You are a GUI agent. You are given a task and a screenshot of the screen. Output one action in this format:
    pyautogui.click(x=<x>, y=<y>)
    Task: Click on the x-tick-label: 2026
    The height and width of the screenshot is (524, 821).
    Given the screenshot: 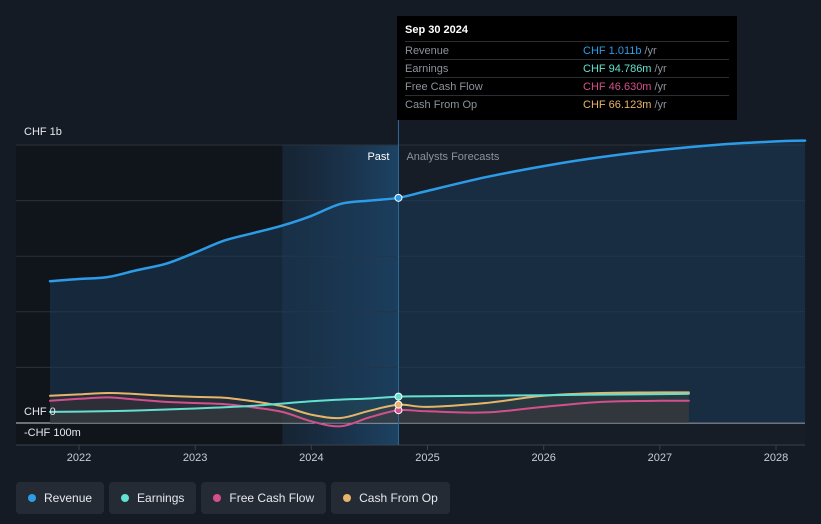 What is the action you would take?
    pyautogui.click(x=543, y=458)
    